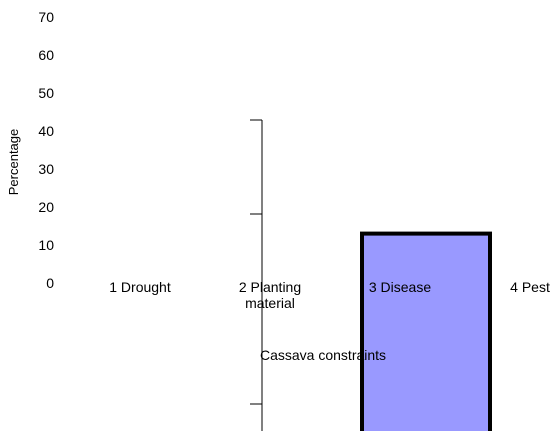 The height and width of the screenshot is (431, 558). Describe the element at coordinates (46, 93) in the screenshot. I see `y-tick-label: 50` at that location.